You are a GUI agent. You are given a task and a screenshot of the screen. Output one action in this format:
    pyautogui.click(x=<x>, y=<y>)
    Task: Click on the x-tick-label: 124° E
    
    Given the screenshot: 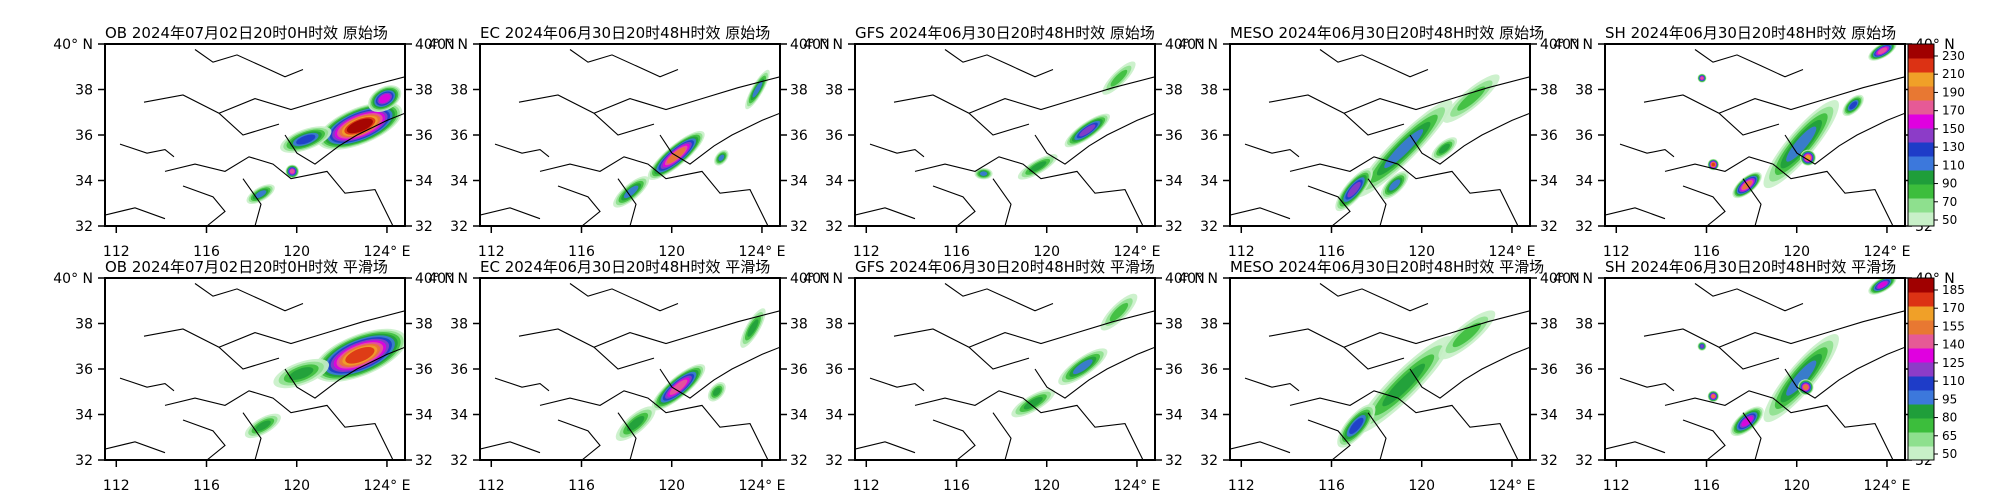 What is the action you would take?
    pyautogui.click(x=1511, y=486)
    